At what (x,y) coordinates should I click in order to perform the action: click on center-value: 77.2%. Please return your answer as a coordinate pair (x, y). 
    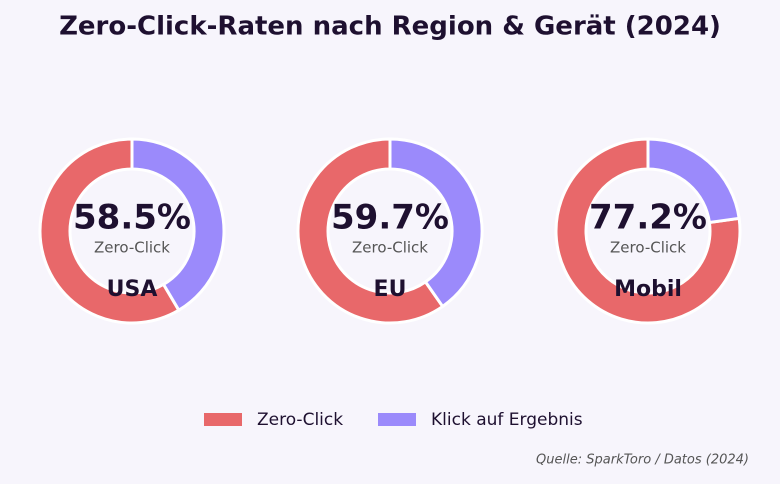
    Looking at the image, I should click on (648, 218).